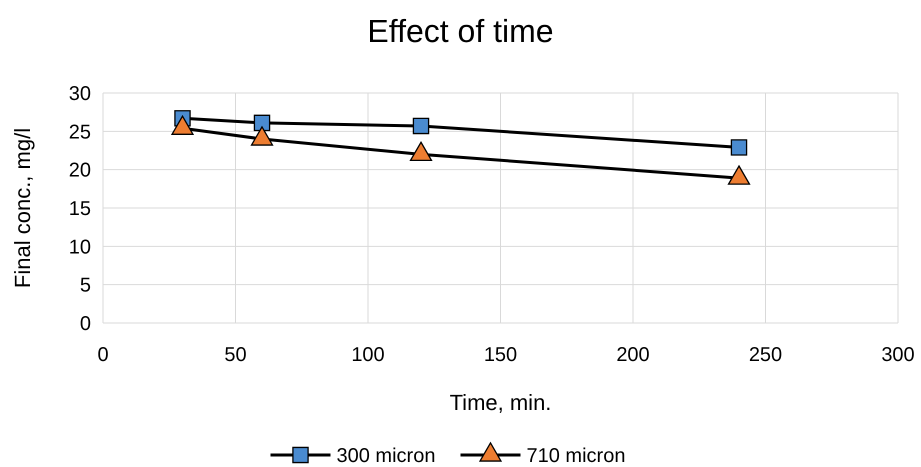 Image resolution: width=921 pixels, height=467 pixels. What do you see at coordinates (79, 94) in the screenshot?
I see `y-tick-label: 30` at bounding box center [79, 94].